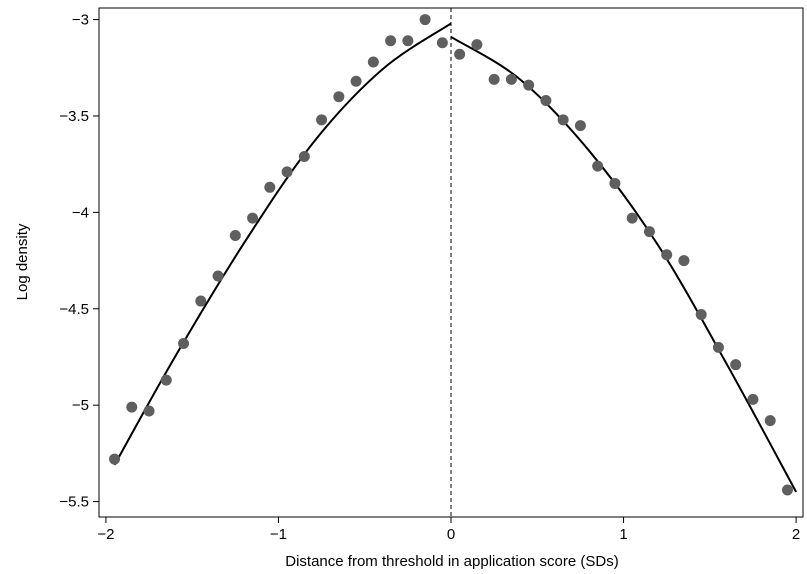 This screenshot has height=574, width=807. What do you see at coordinates (80, 212) in the screenshot?
I see `y-tick-label: −4` at bounding box center [80, 212].